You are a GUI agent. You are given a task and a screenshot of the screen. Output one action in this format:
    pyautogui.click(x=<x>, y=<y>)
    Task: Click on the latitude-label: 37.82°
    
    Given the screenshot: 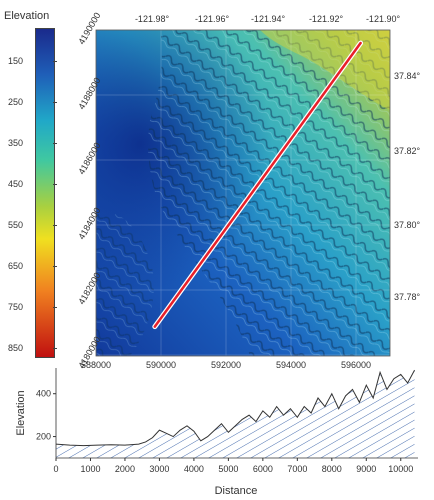 What is the action you would take?
    pyautogui.click(x=407, y=151)
    